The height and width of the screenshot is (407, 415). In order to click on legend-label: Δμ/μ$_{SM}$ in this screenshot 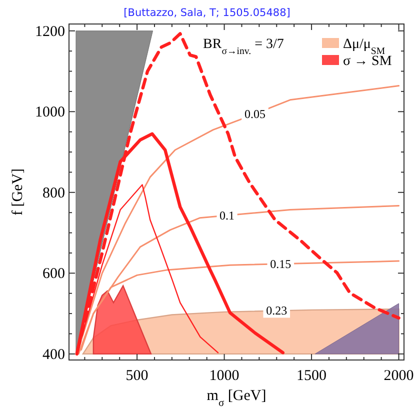, I will do `click(364, 46)`.